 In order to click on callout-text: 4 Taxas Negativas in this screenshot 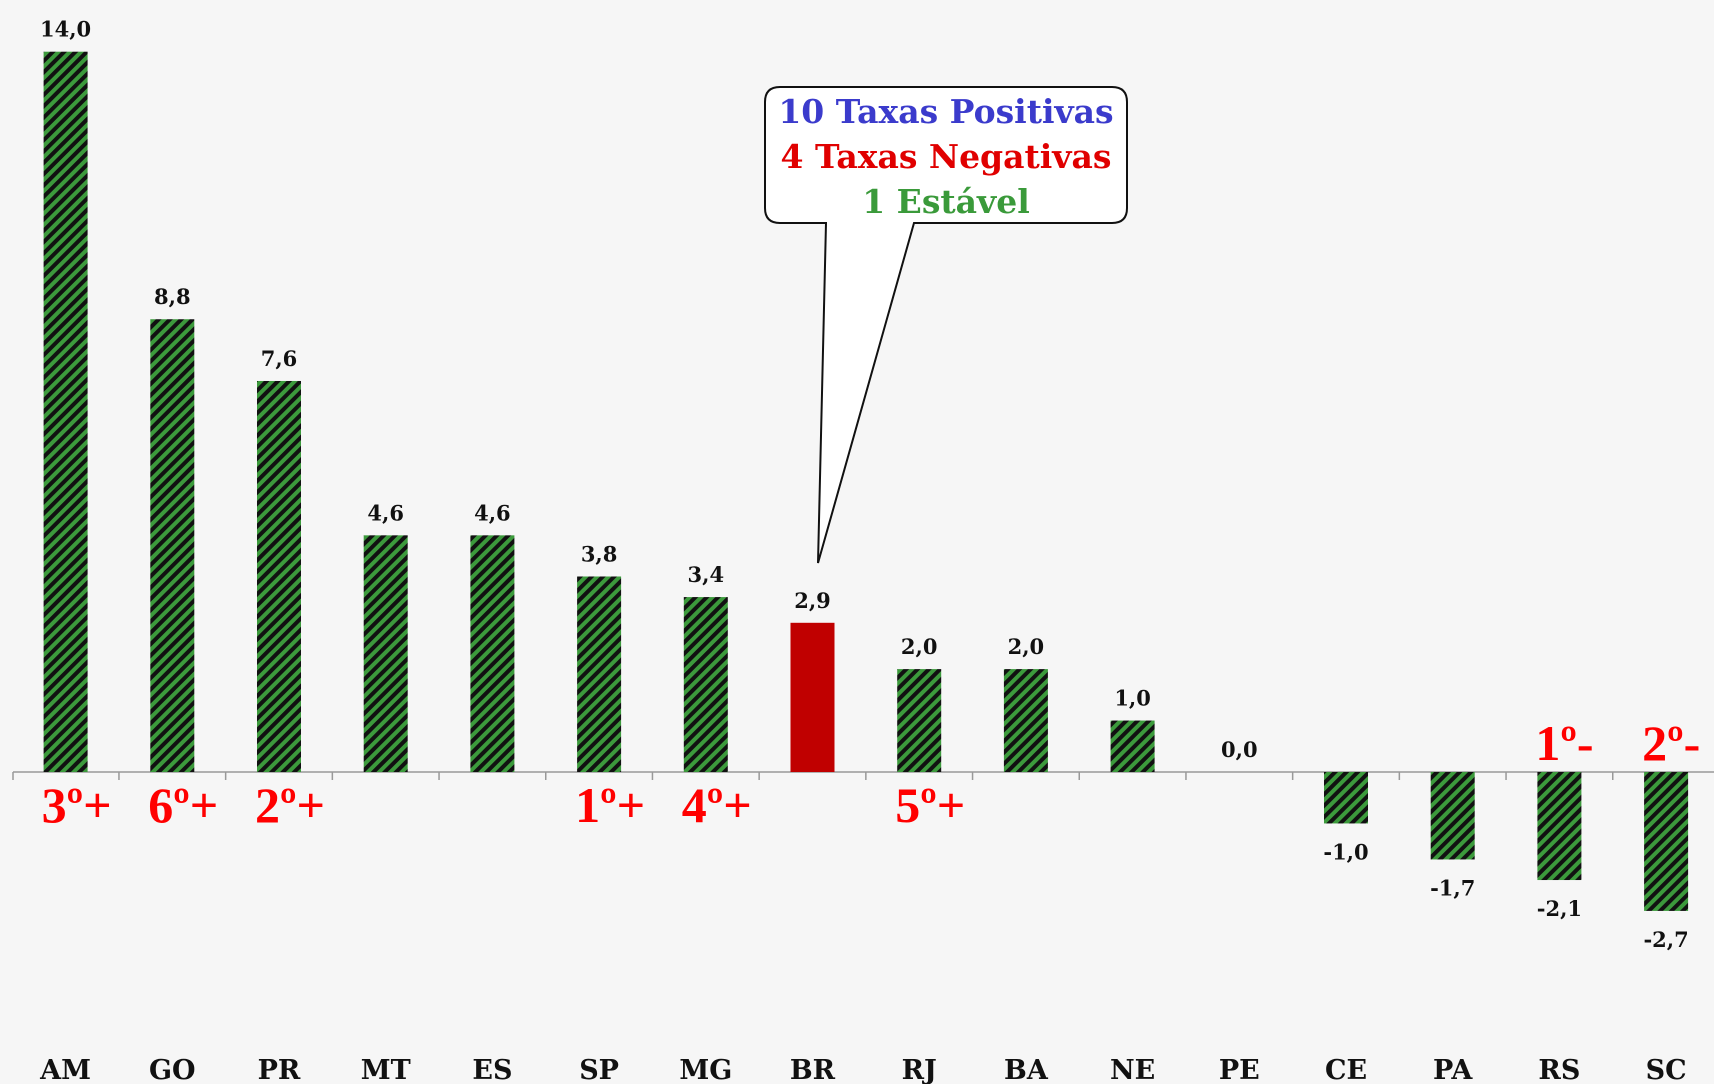, I will do `click(946, 156)`.